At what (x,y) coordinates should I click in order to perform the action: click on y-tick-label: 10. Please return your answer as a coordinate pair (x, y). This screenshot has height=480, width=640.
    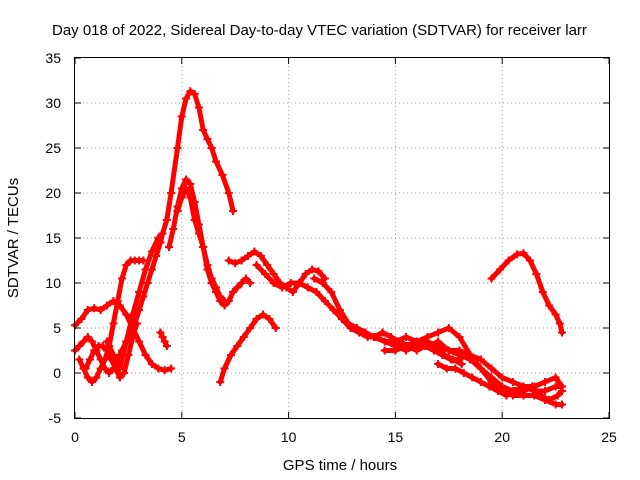
    Looking at the image, I should click on (53, 283).